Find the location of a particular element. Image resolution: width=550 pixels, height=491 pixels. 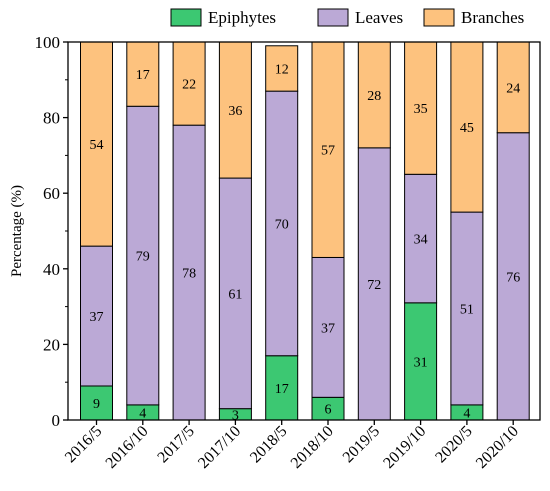

y-tick-label-40: 40 is located at coordinates (51, 269).